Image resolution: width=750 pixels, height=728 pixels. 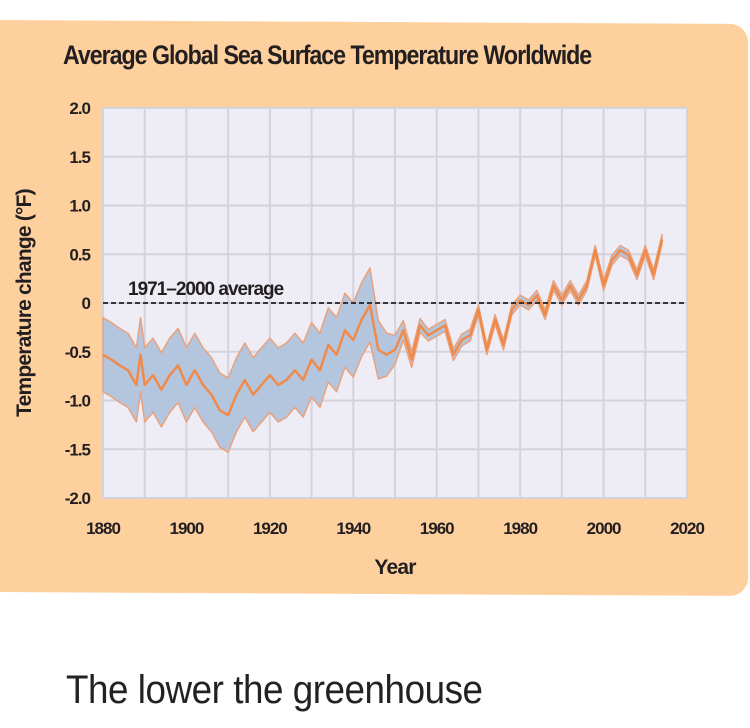 I want to click on y-tick-label: -1.5, so click(x=78, y=449).